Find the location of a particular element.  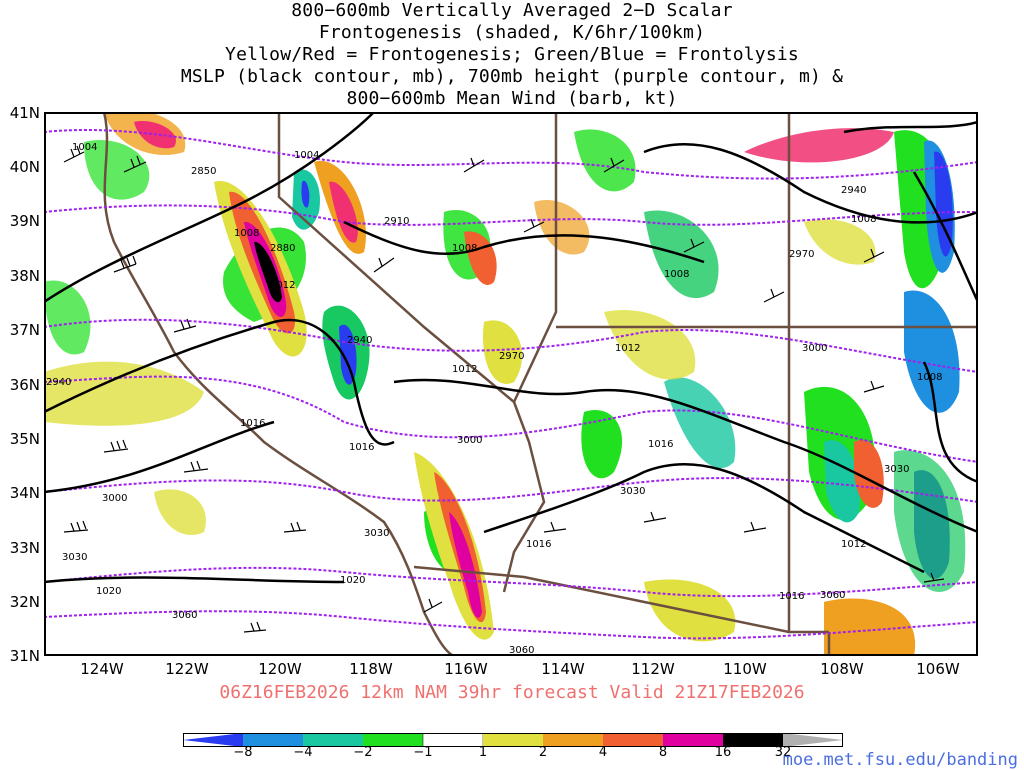

lat-label-33n: 33N is located at coordinates (24, 548).